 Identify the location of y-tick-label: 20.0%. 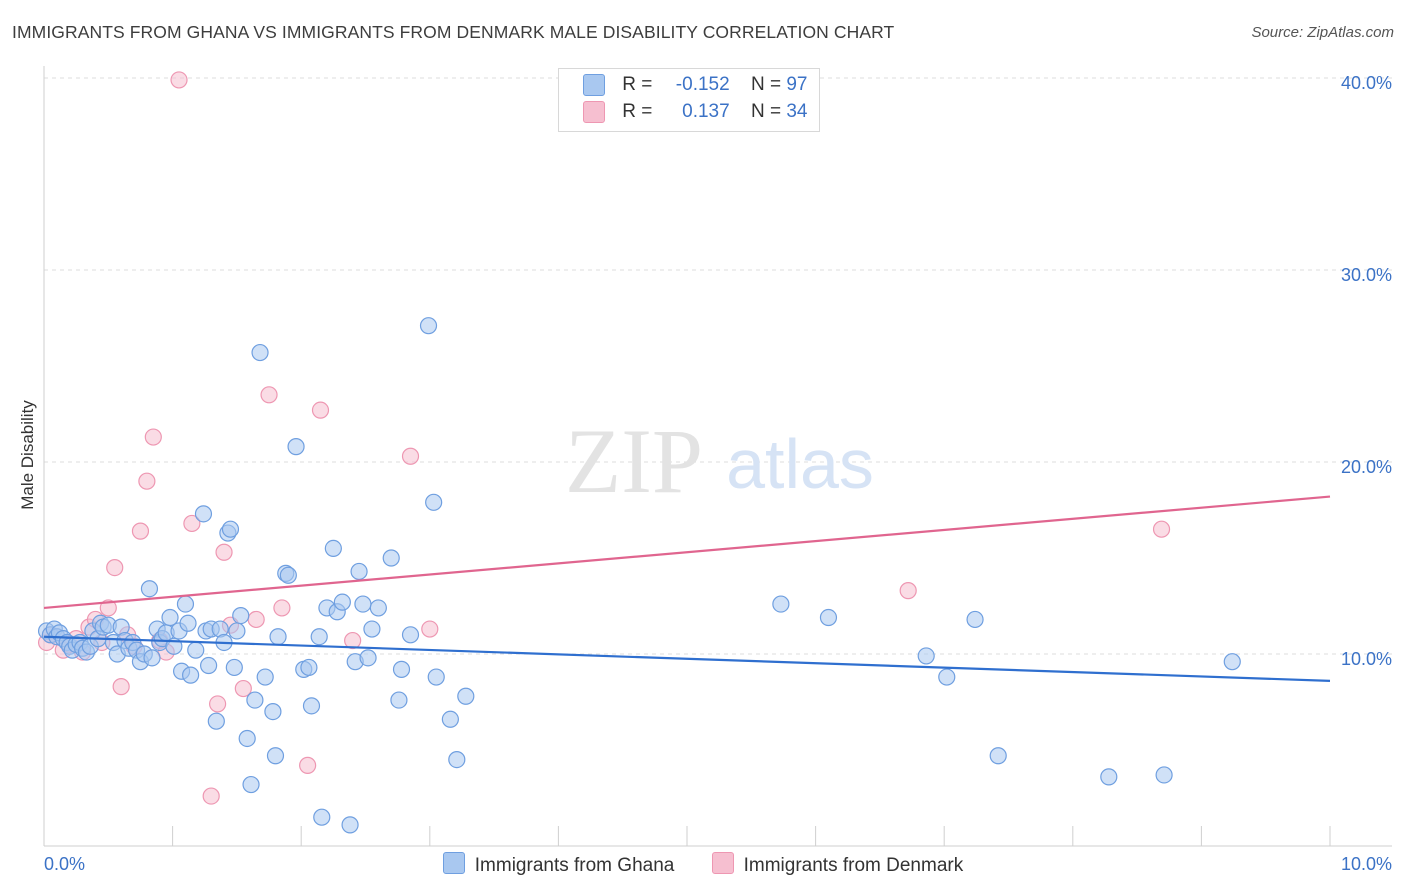
(1366, 467).